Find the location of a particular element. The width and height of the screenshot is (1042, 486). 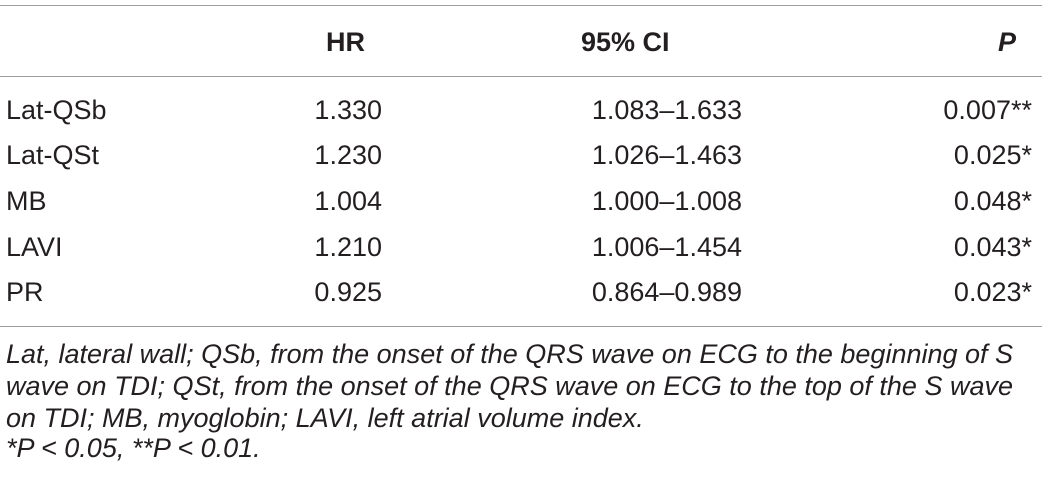

header-hr: HR is located at coordinates (345, 42).